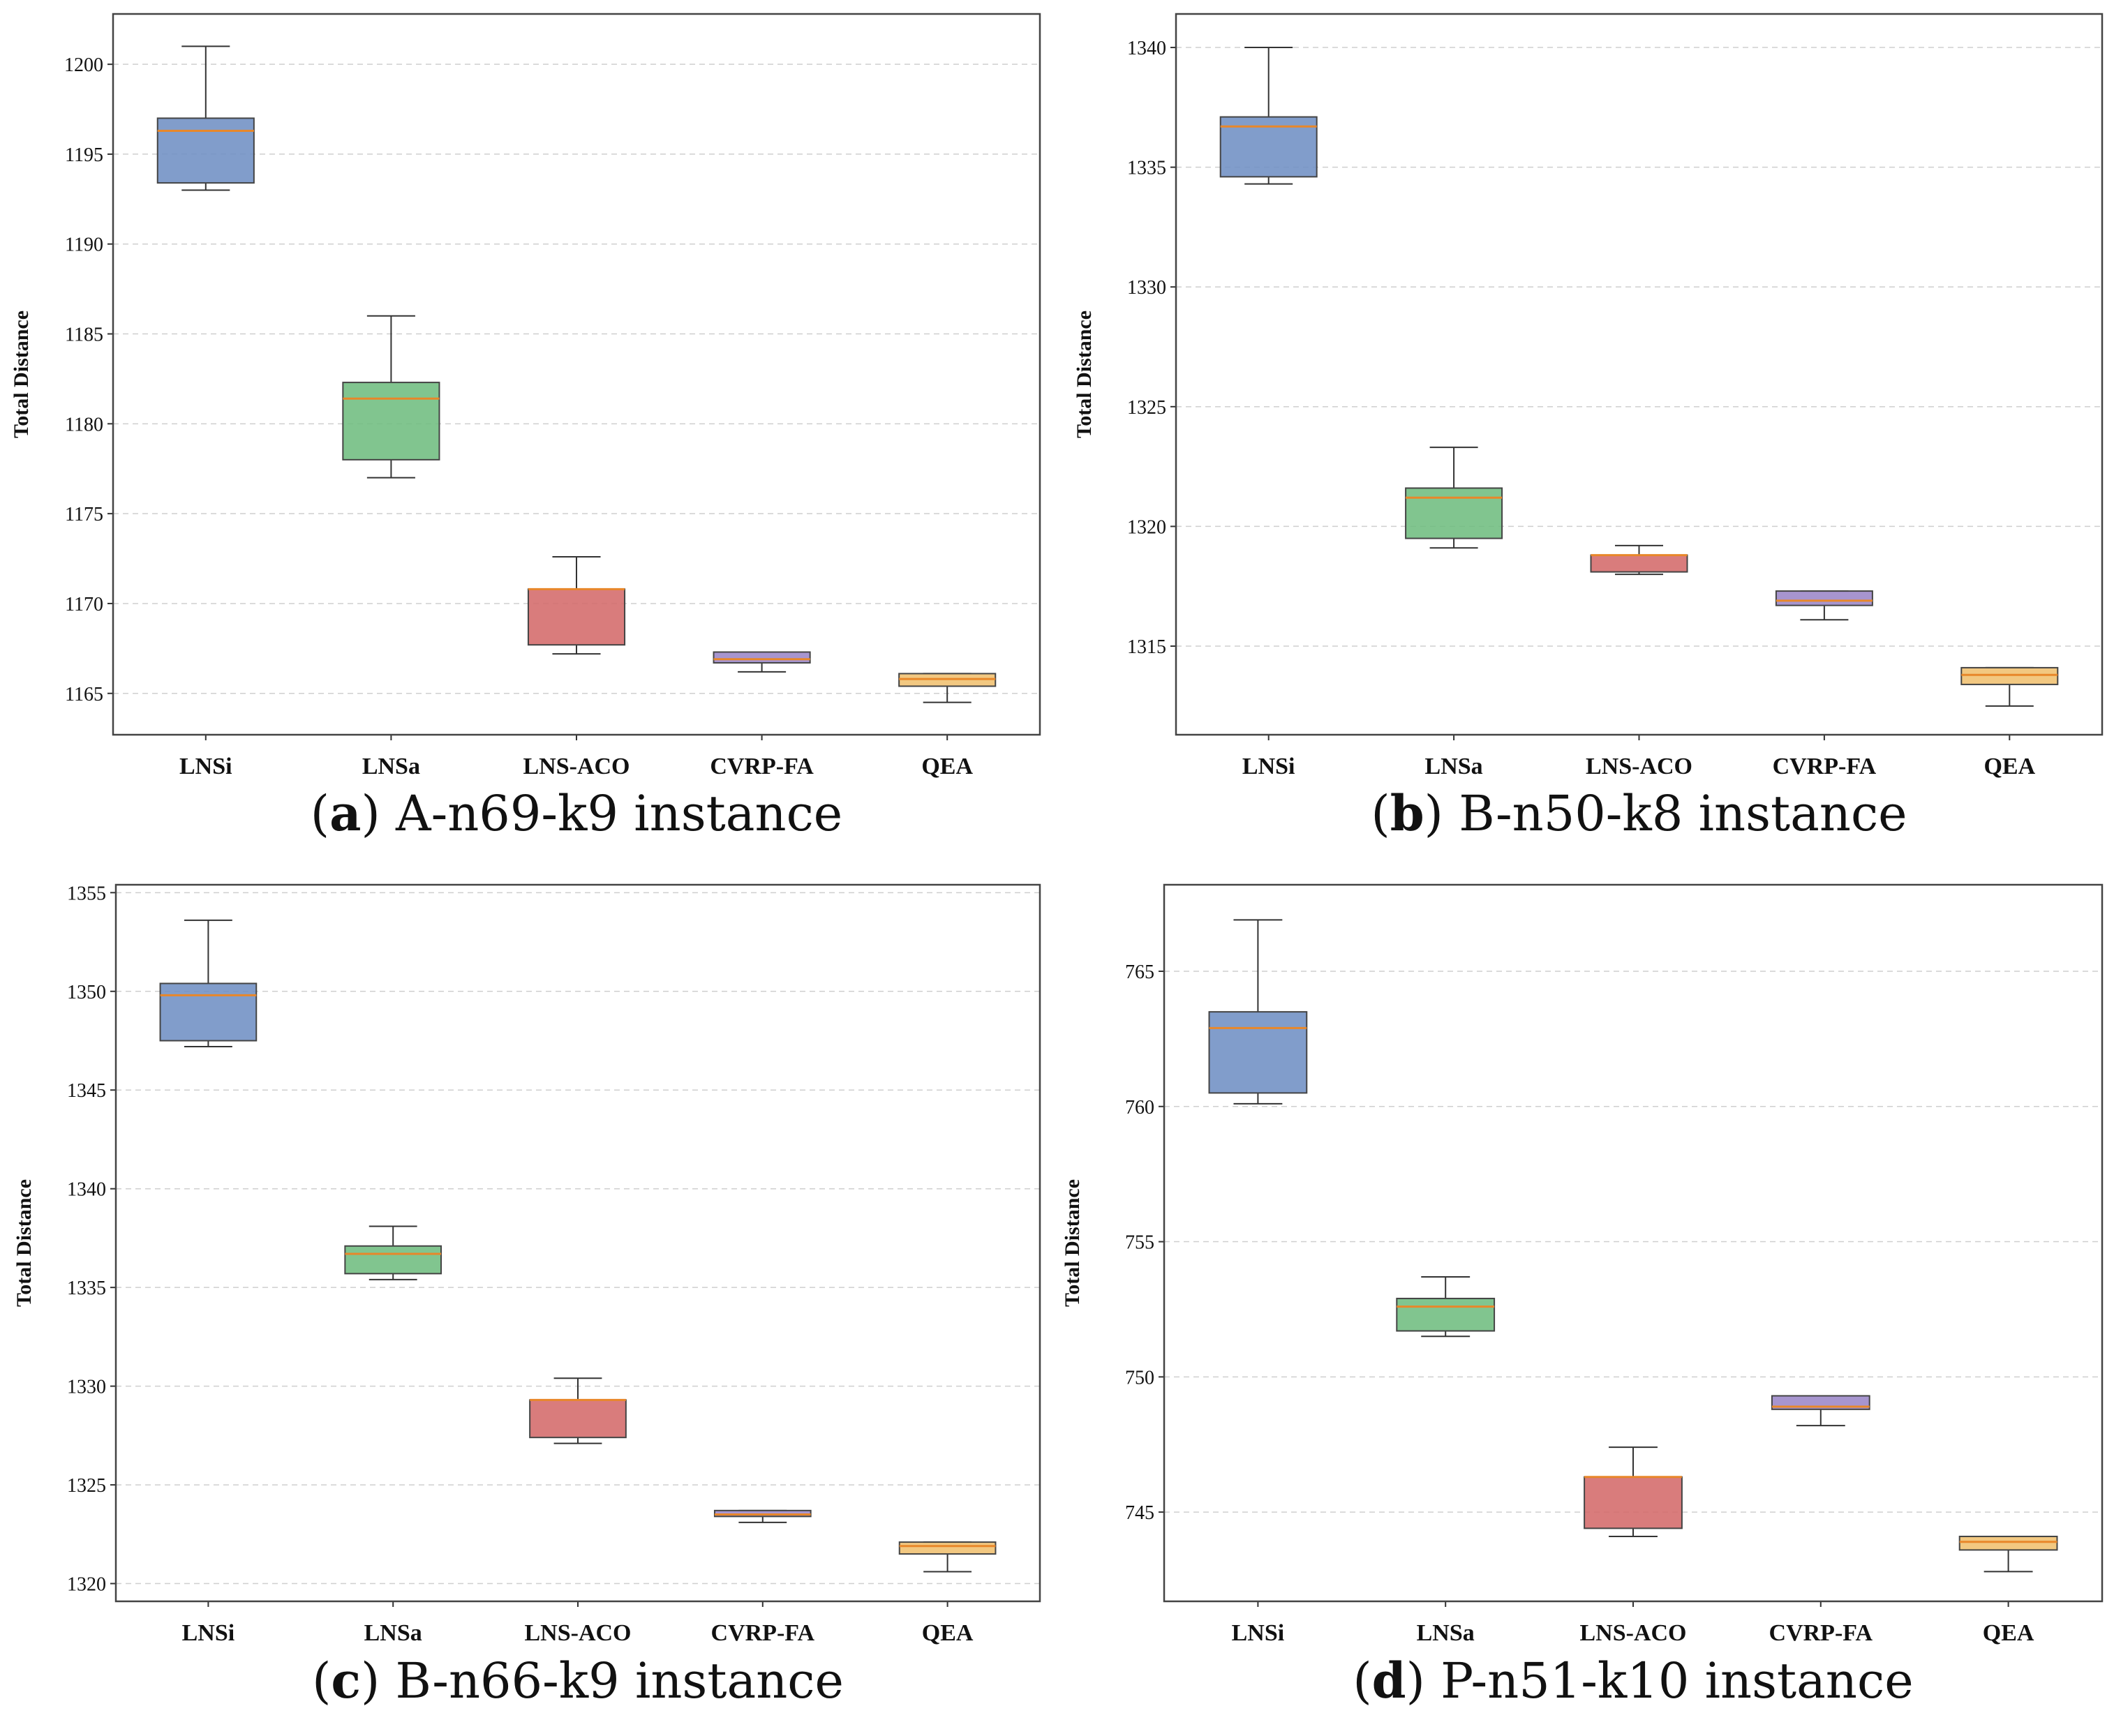  What do you see at coordinates (86, 992) in the screenshot?
I see `y-tick-label: 1350` at bounding box center [86, 992].